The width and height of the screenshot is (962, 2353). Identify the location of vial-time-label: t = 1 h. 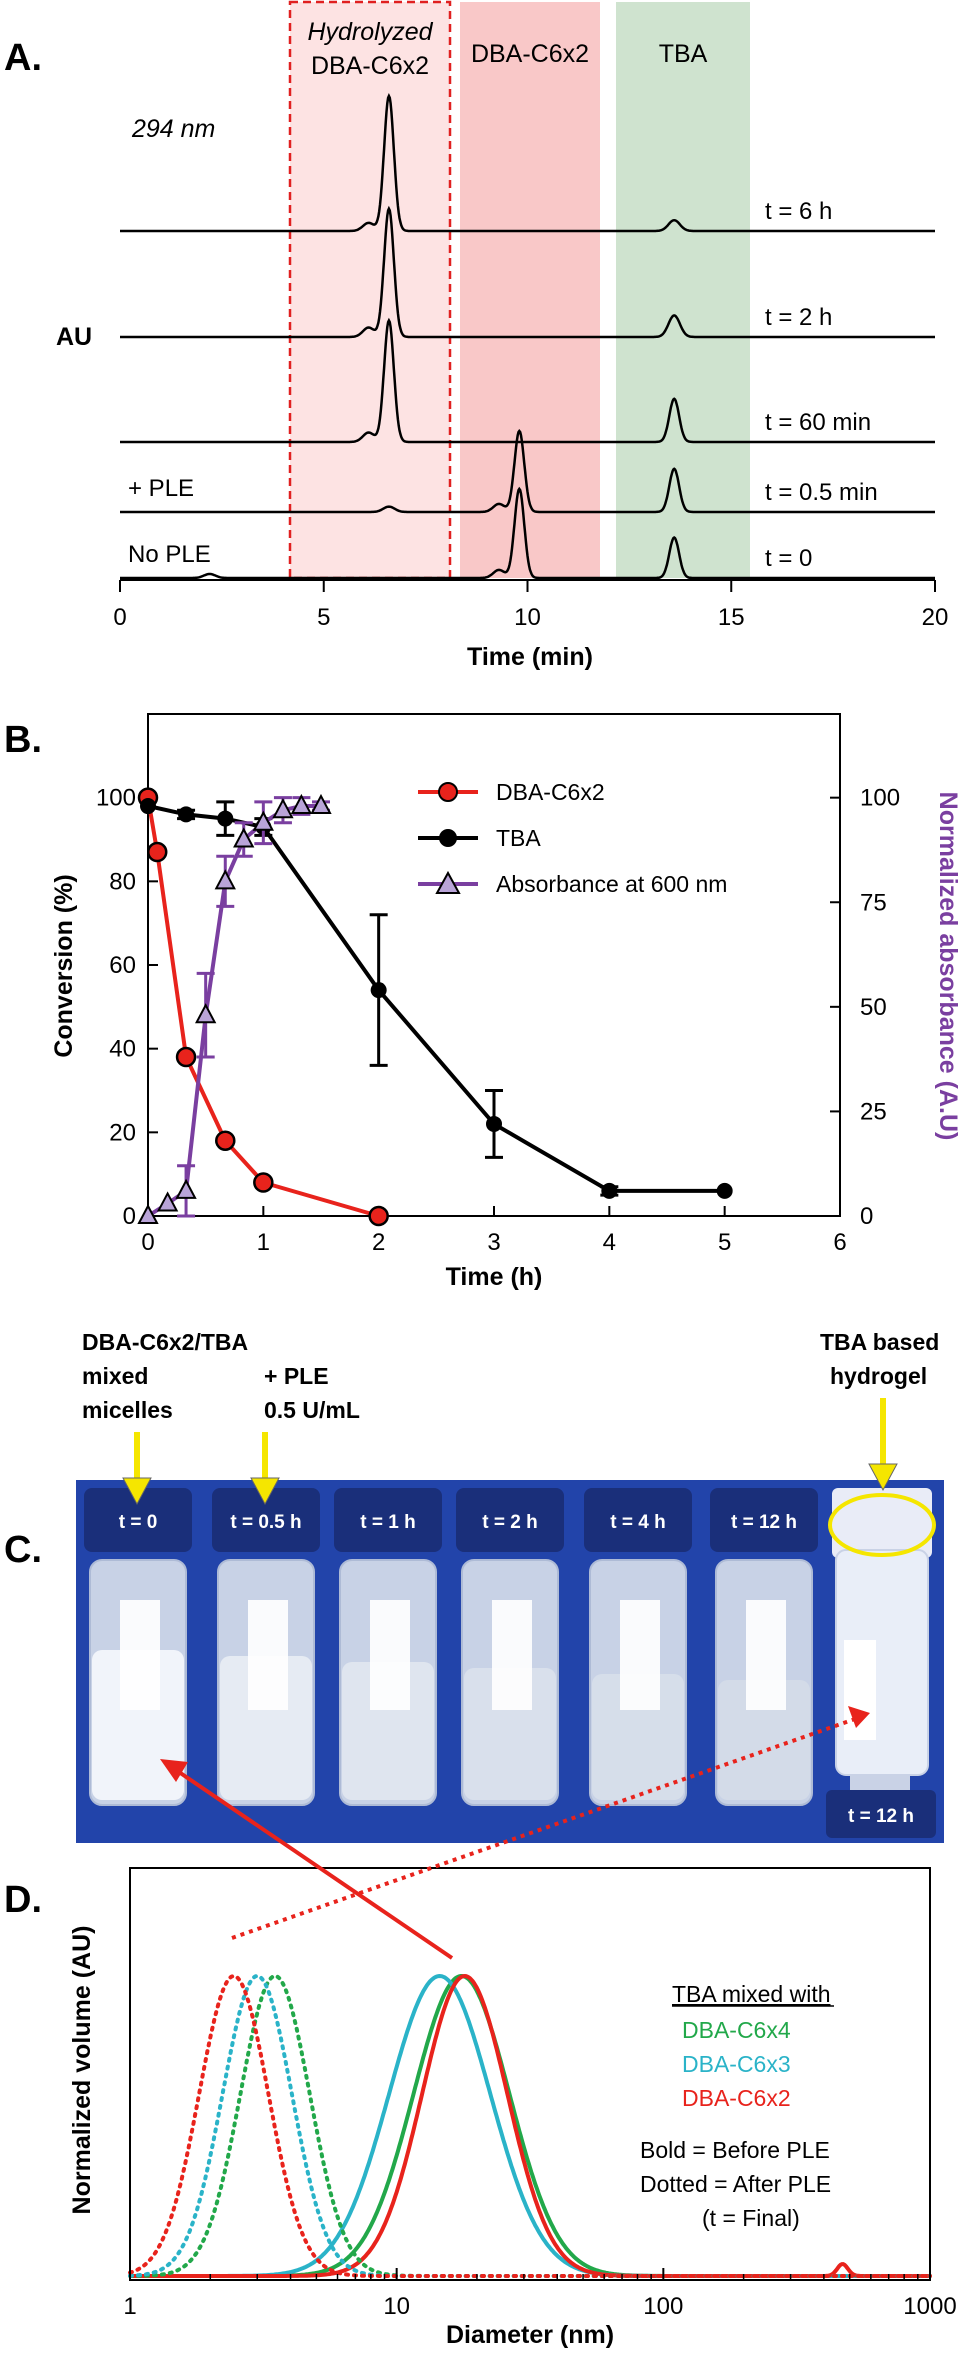
(387, 1522).